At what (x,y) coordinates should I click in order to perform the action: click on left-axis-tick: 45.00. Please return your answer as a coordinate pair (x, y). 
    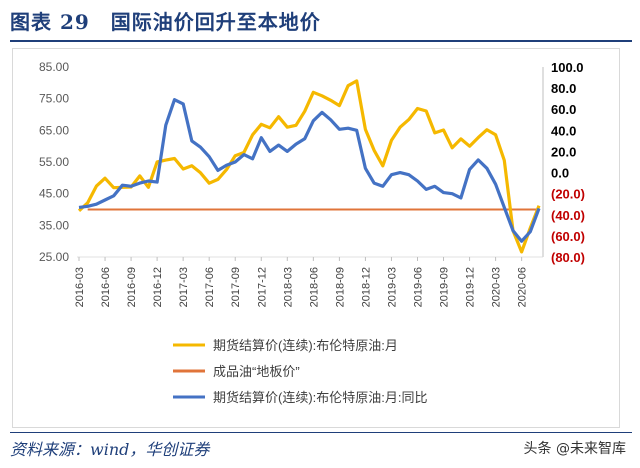
    Looking at the image, I should click on (54, 194).